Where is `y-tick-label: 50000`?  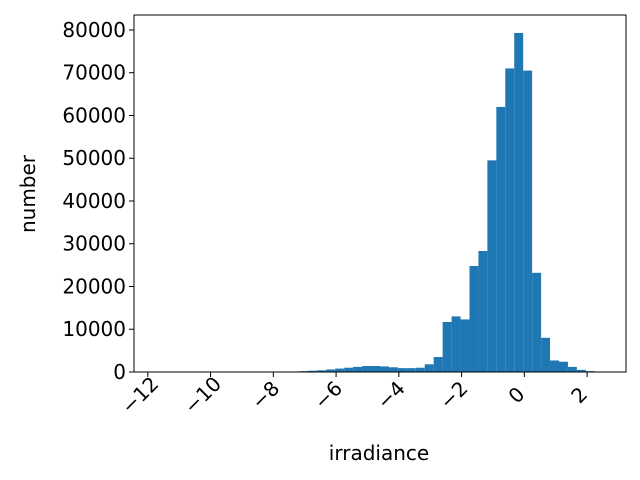 y-tick-label: 50000 is located at coordinates (94, 158).